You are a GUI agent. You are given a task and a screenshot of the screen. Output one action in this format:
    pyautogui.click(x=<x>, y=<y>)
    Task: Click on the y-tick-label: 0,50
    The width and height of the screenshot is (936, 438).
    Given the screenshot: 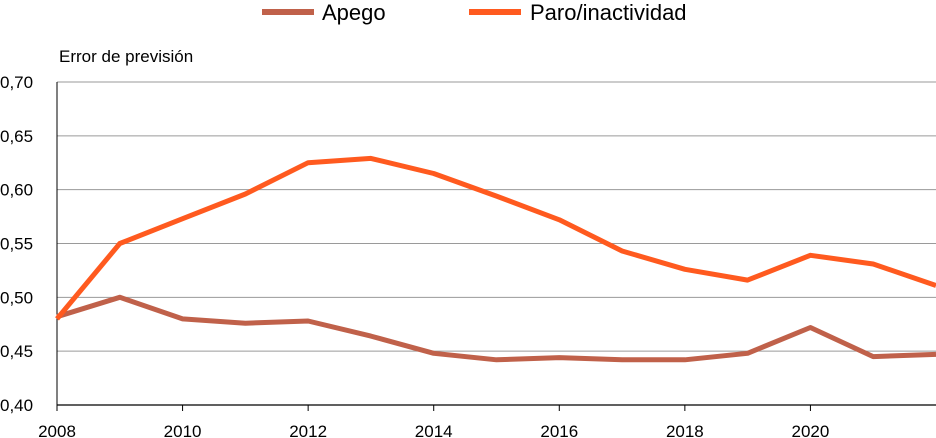 What is the action you would take?
    pyautogui.click(x=16, y=297)
    